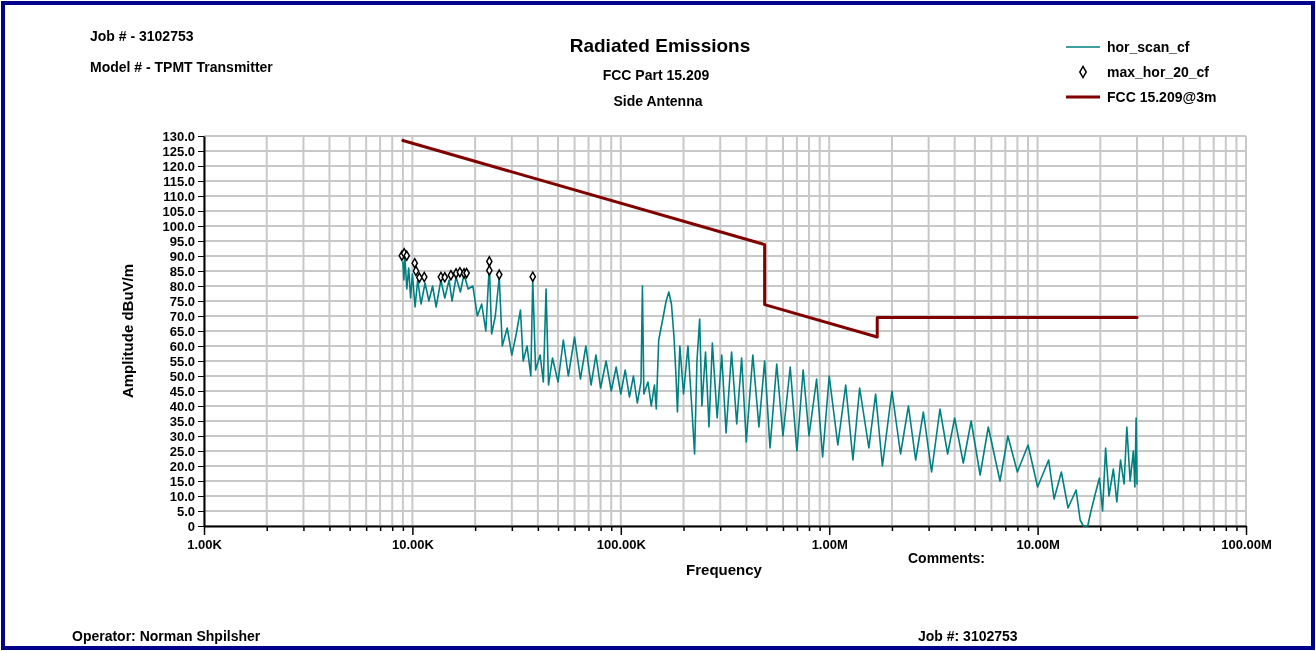 This screenshot has height=651, width=1316. Describe the element at coordinates (182, 331) in the screenshot. I see `y-tick-label: 65.0` at that location.